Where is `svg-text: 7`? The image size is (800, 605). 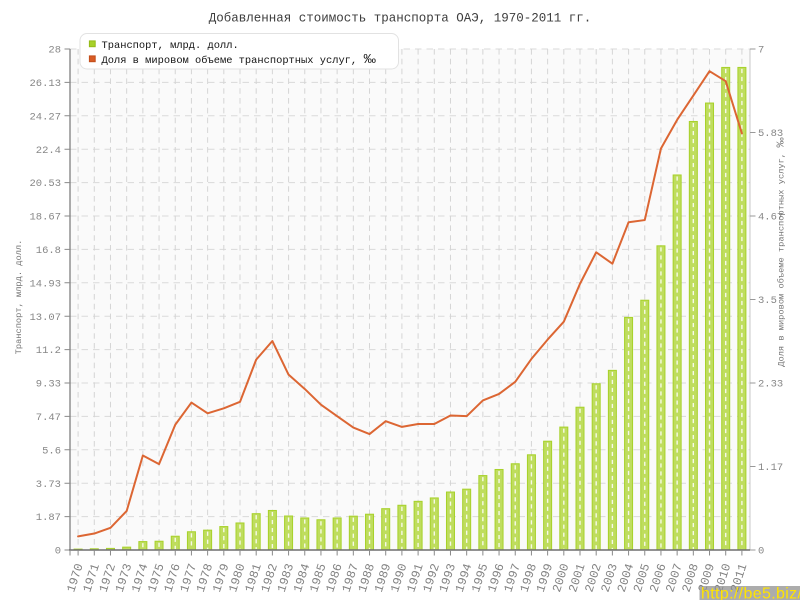
svg-text: 7 is located at coordinates (761, 51).